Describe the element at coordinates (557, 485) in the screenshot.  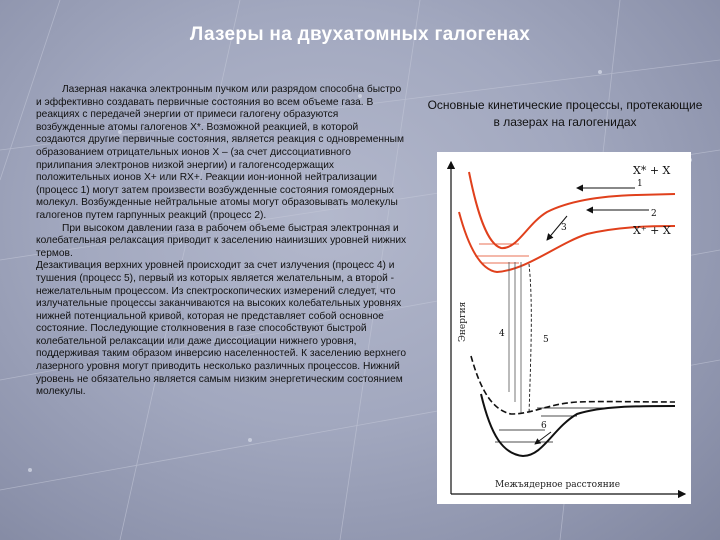
I see `x-axis-label: Межъядерное расстояние` at that location.